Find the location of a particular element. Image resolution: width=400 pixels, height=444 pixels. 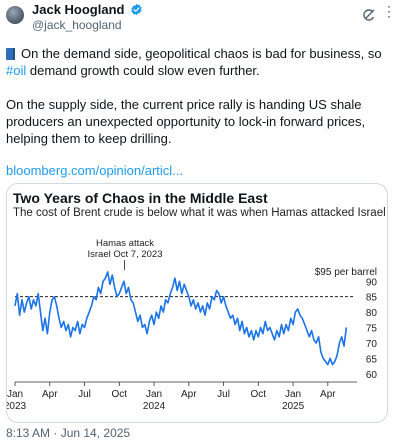

reference-label: $95 per barrel is located at coordinates (346, 272).